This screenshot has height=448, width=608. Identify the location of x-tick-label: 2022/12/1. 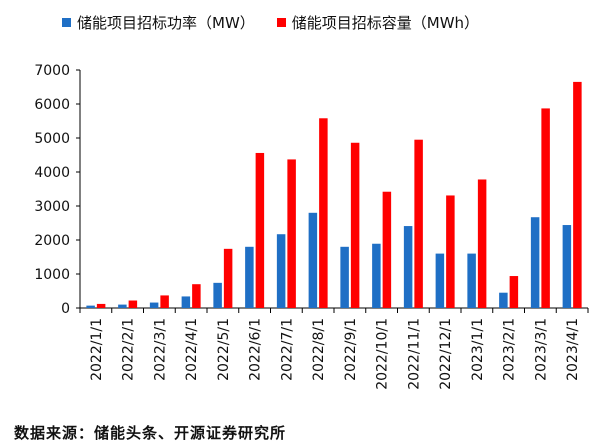
(446, 354).